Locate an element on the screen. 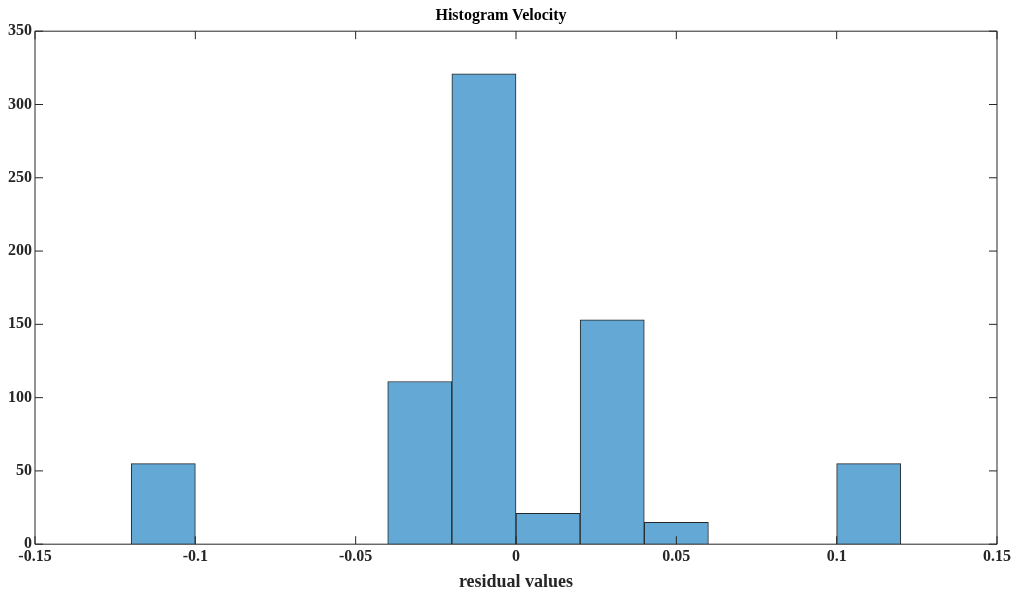  y-tick-label: 50 is located at coordinates (24, 470).